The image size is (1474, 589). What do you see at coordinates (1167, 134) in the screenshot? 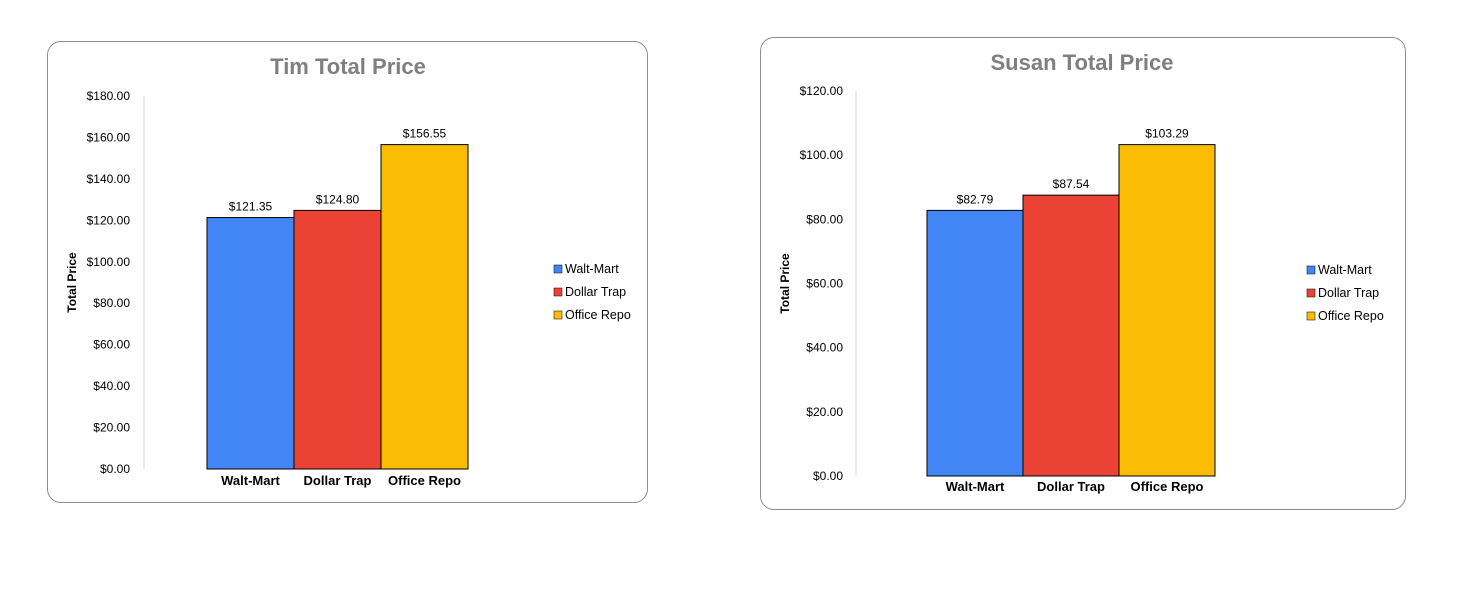
I see `data-label: $103.29` at bounding box center [1167, 134].